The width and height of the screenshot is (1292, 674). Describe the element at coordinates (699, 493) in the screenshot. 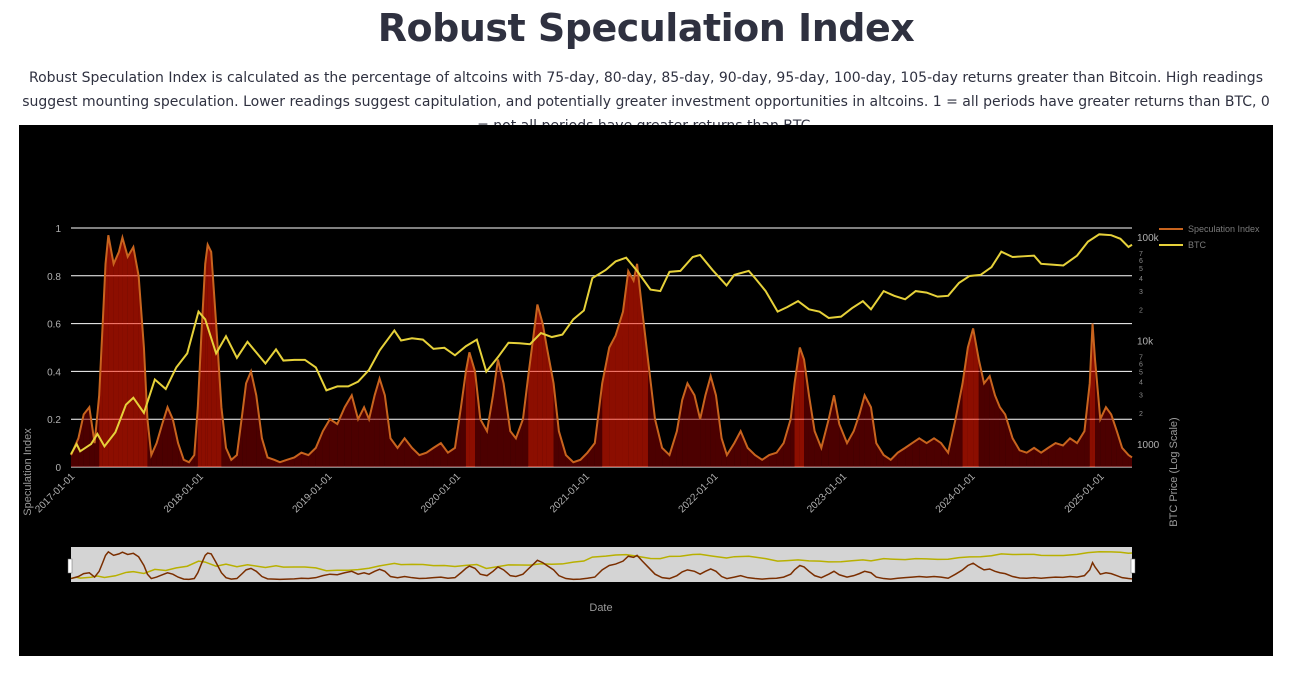

I see `x-tick-label: 2022-01-01` at that location.